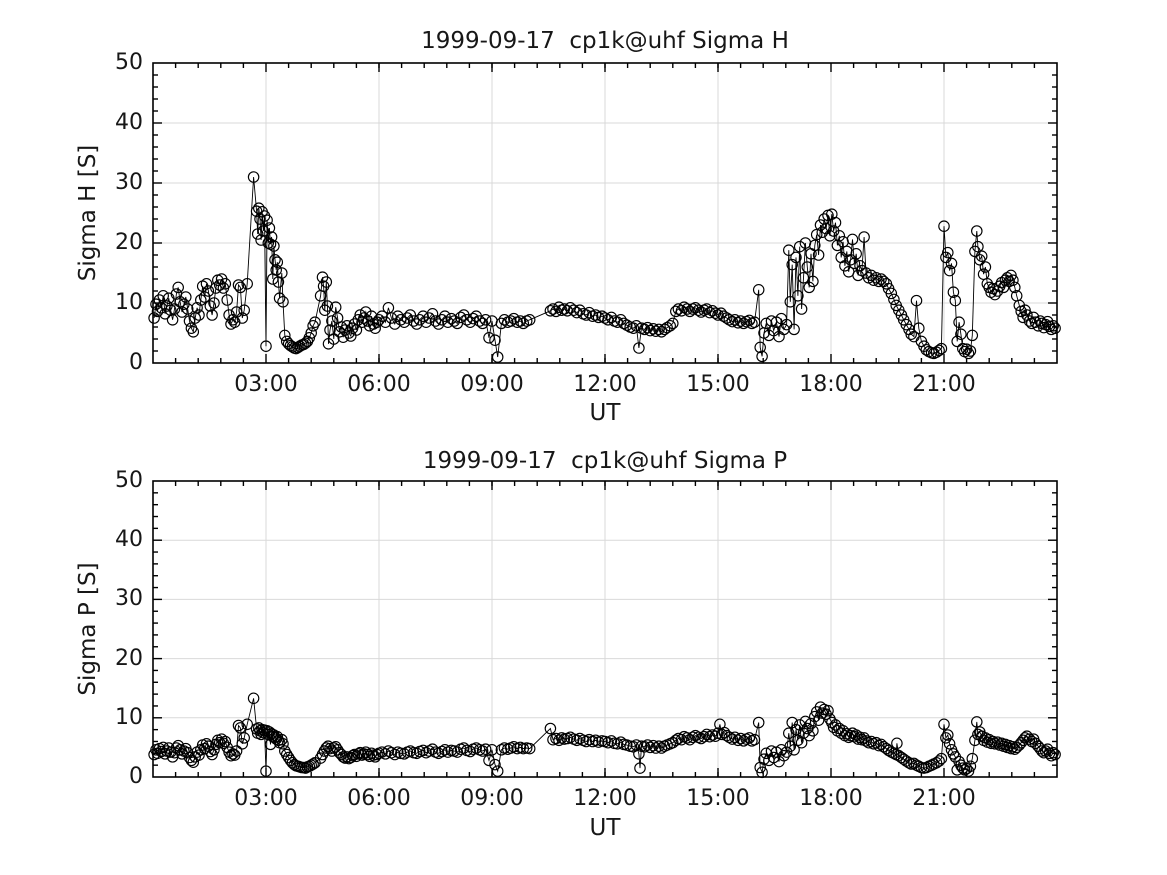  Describe the element at coordinates (129, 717) in the screenshot. I see `sigma-p-y-tick-label: 10` at that location.